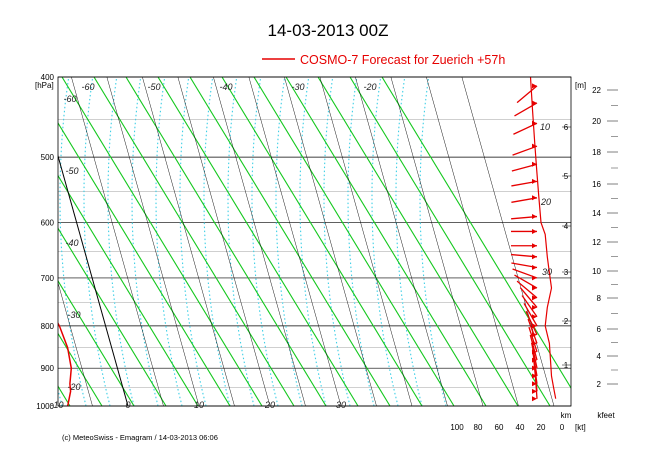 This screenshot has height=460, width=650. I want to click on wind-tick-label: 80, so click(478, 427).